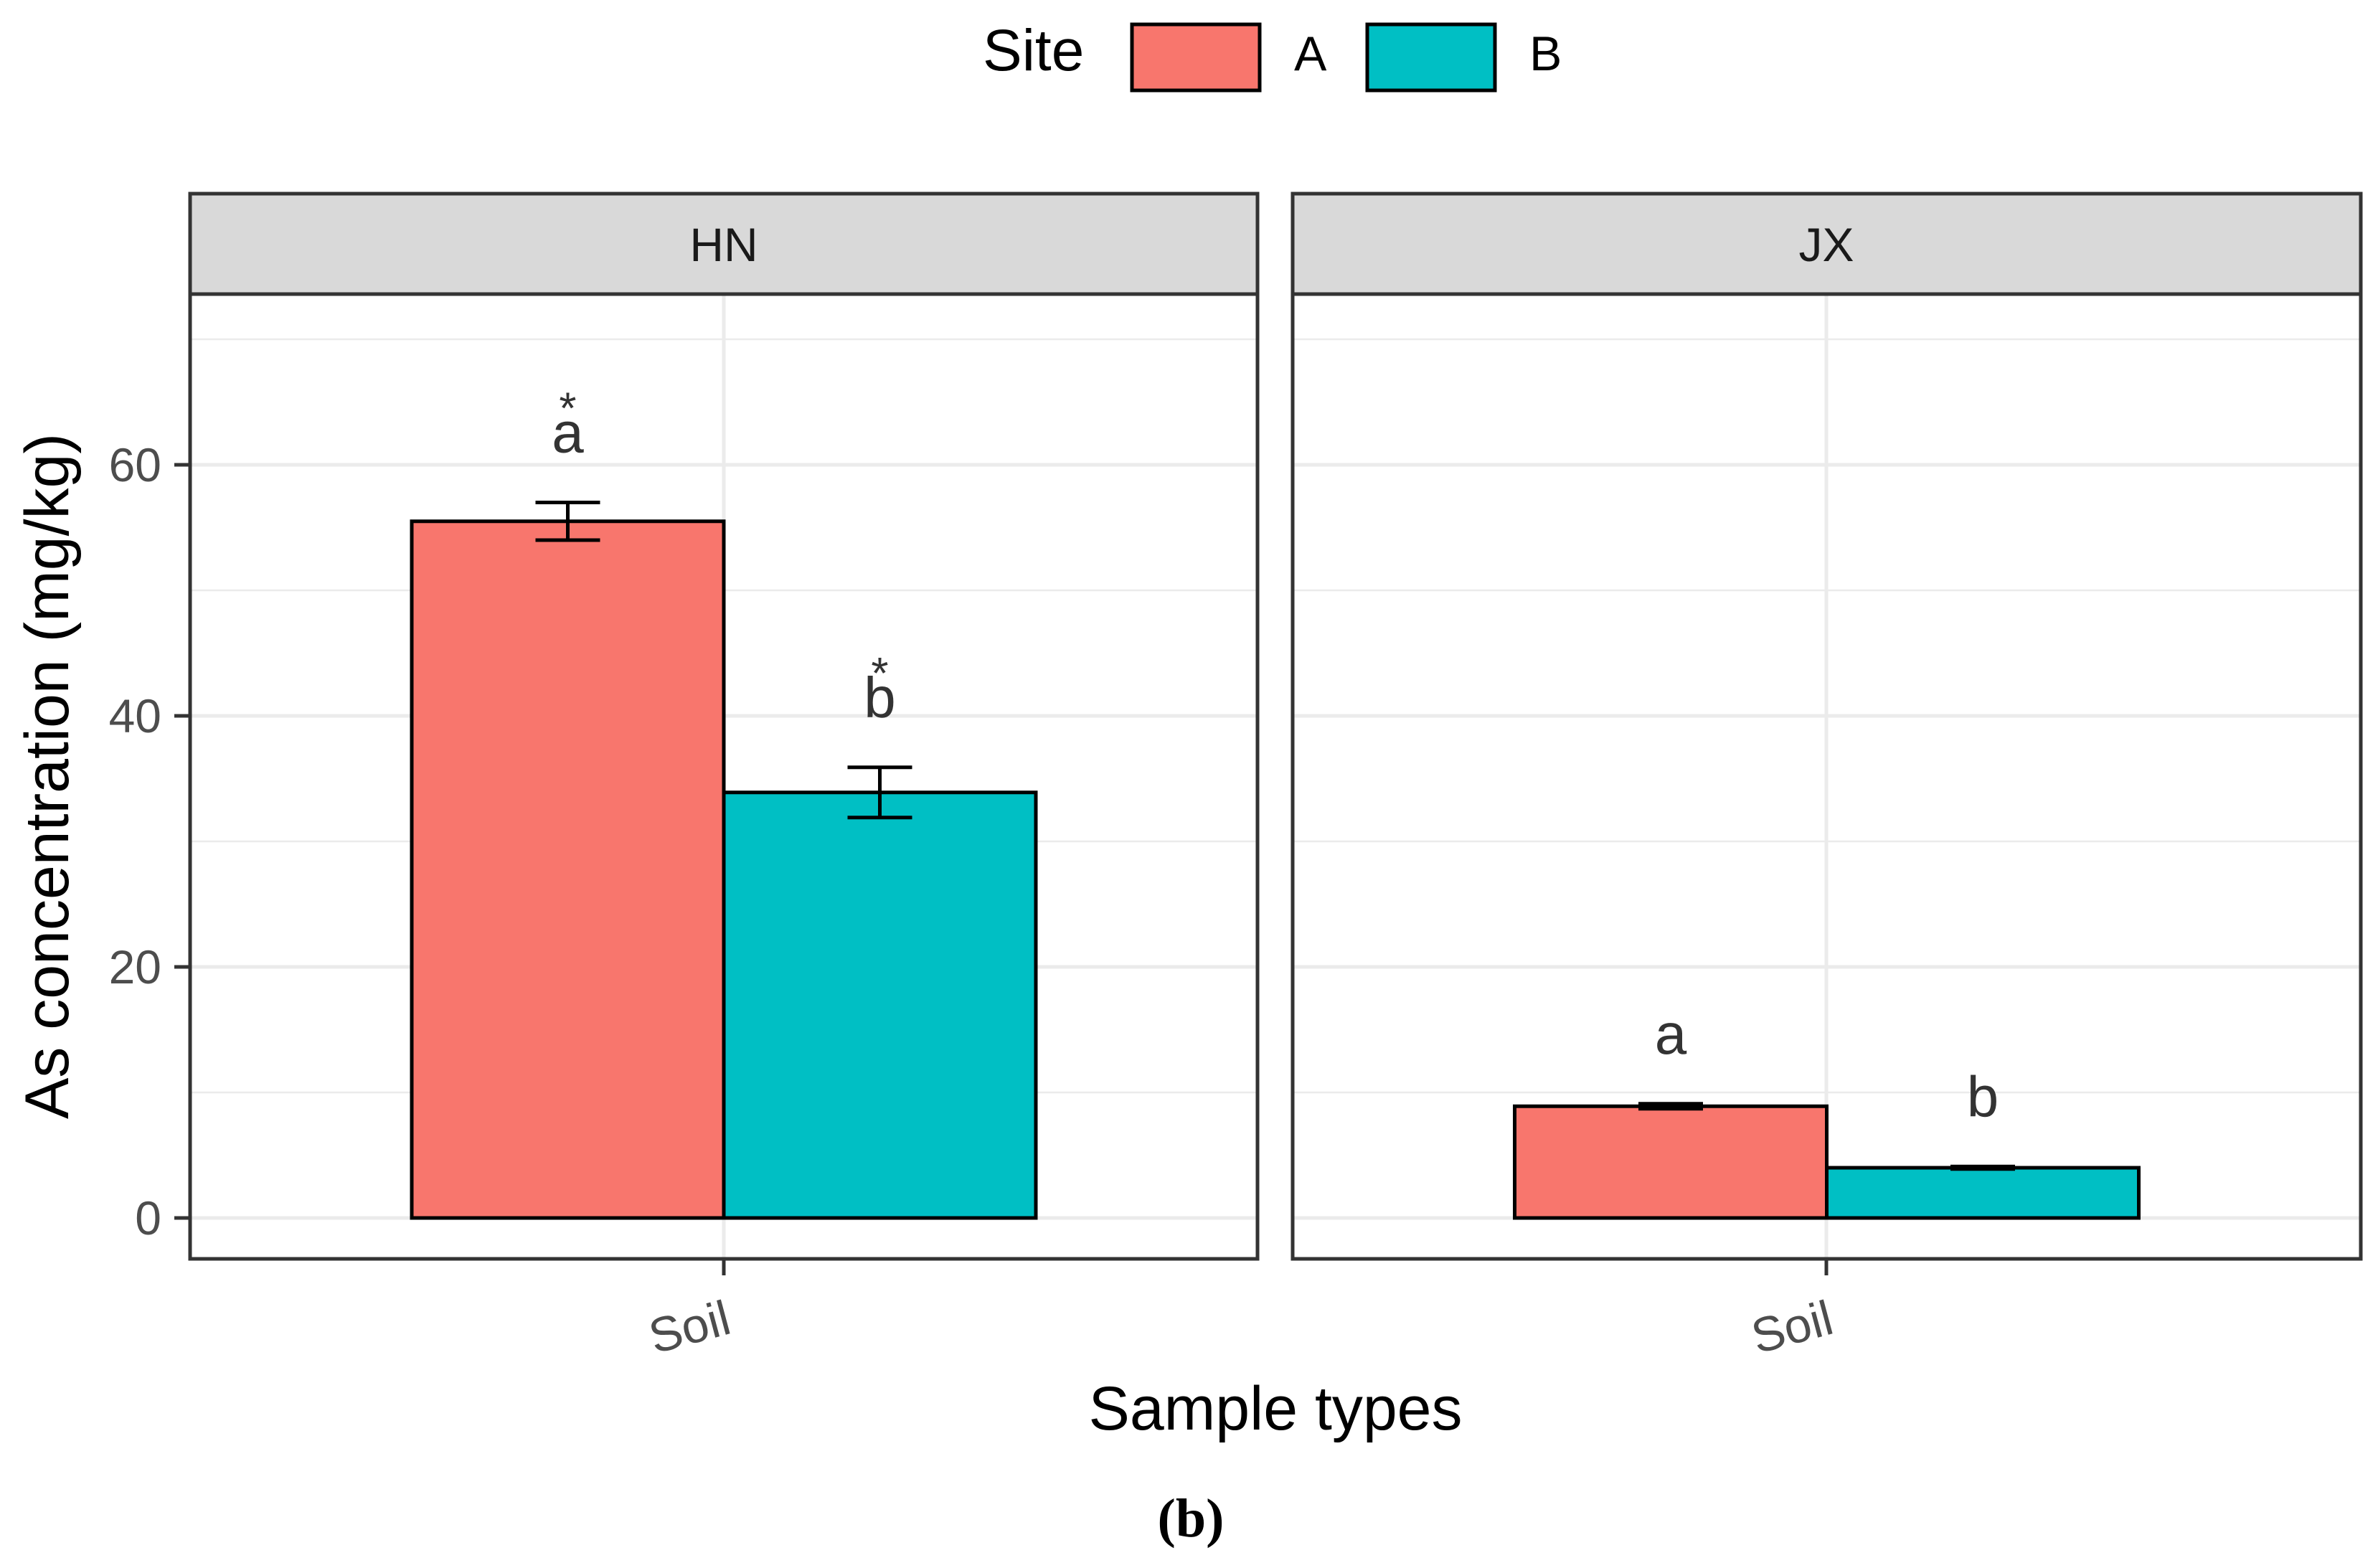  Describe the element at coordinates (47, 776) in the screenshot. I see `y-axis-title: As concentration (mg/kg)` at that location.